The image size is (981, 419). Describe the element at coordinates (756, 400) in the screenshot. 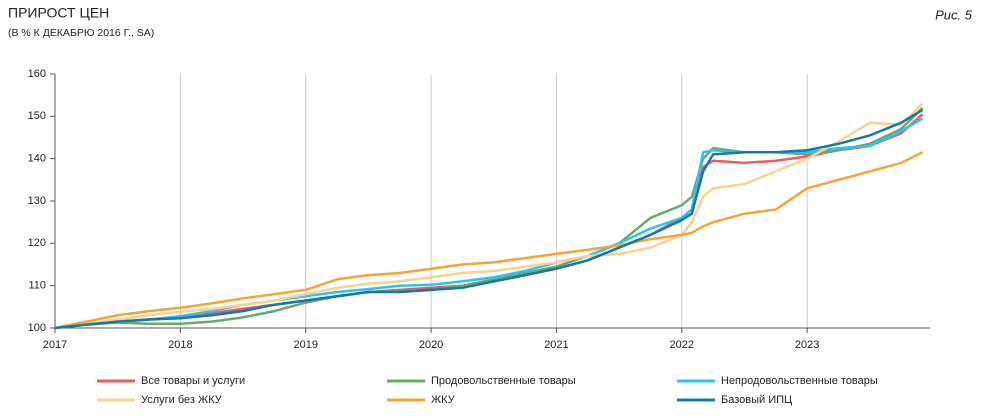

I see `legend-label: Базовый ИПЦ` at that location.